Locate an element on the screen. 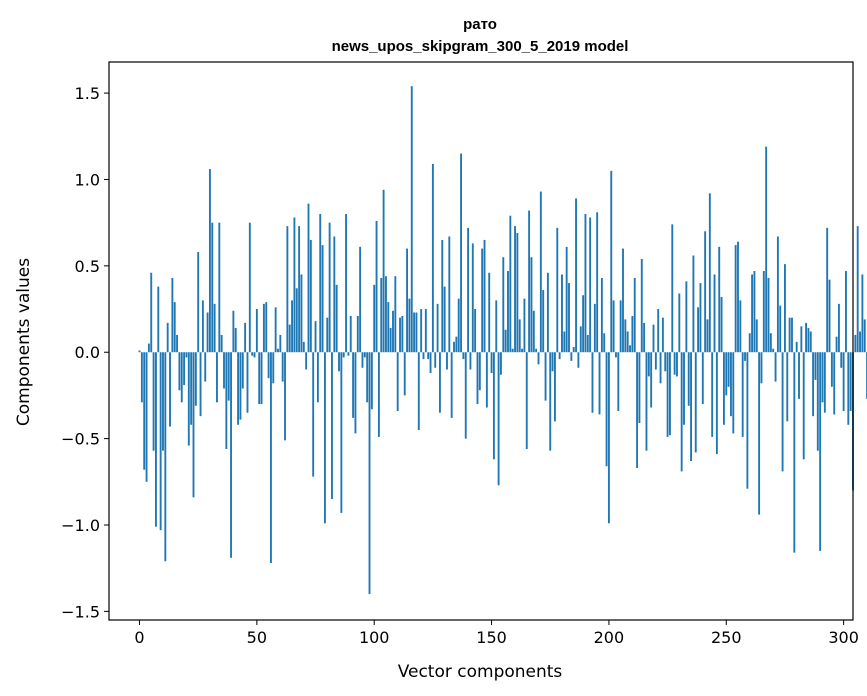 The image size is (867, 696). y-axis-label: Components values is located at coordinates (24, 342).